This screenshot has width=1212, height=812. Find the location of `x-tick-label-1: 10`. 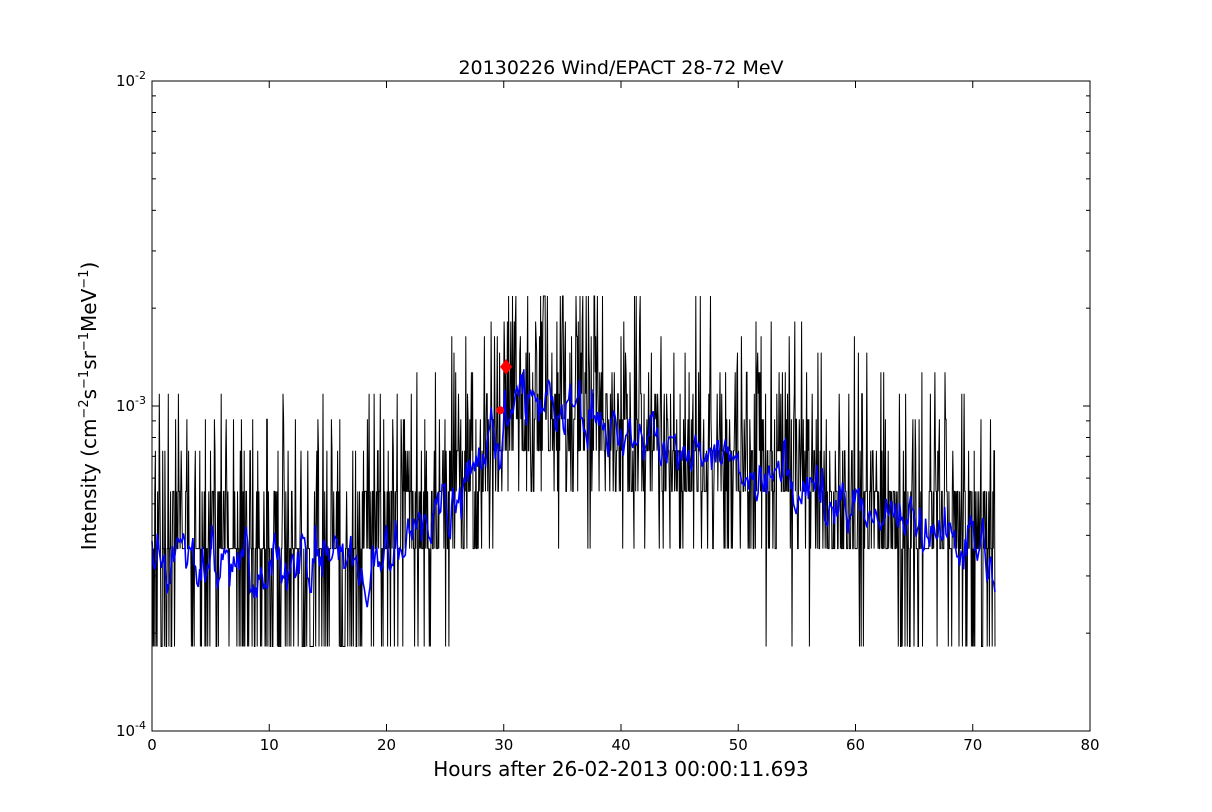

x-tick-label-1: 10 is located at coordinates (269, 745).